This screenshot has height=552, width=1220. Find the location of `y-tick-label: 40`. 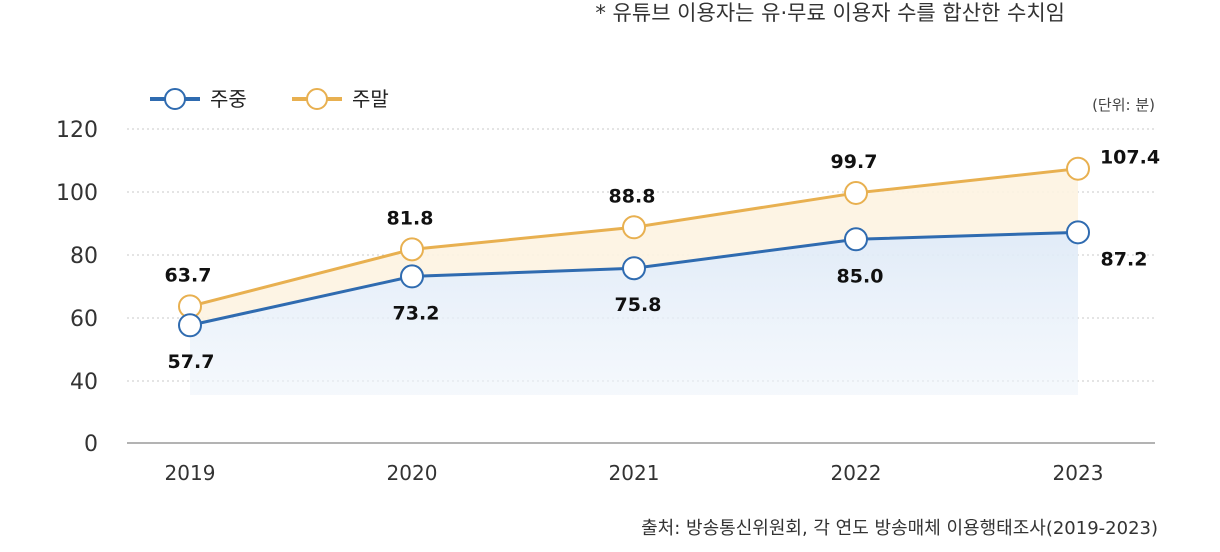

y-tick-label: 40 is located at coordinates (84, 382).